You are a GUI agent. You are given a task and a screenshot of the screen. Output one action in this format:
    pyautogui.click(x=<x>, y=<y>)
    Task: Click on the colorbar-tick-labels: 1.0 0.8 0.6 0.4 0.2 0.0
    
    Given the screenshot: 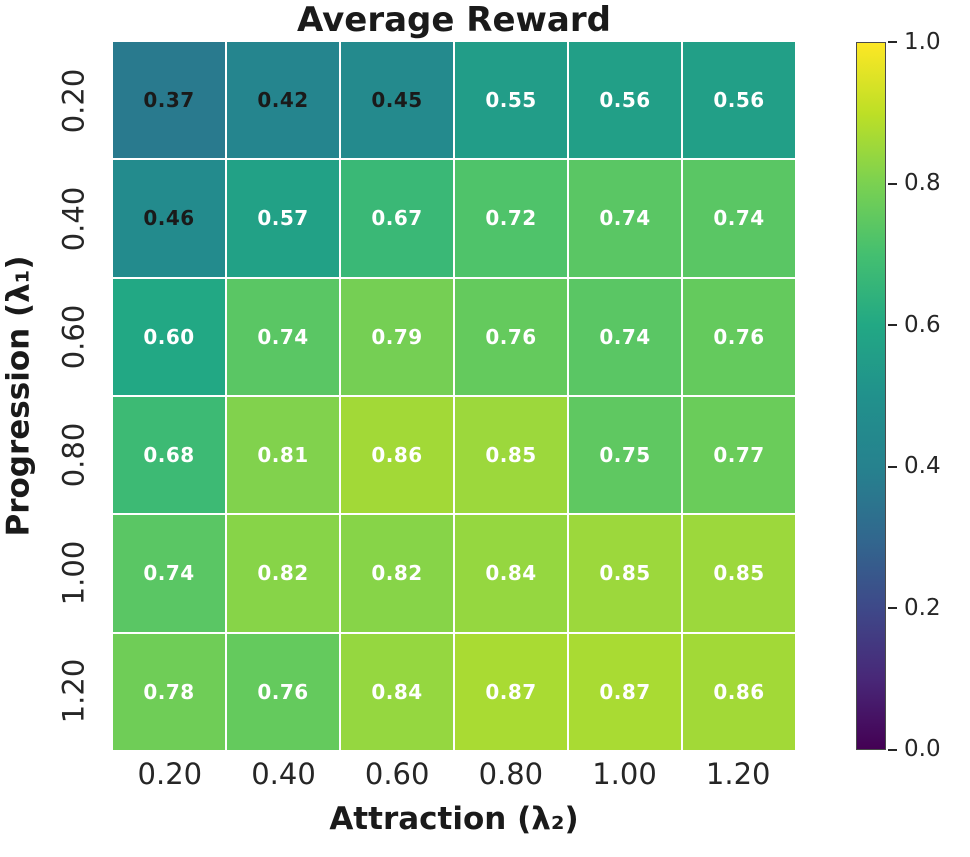 What is the action you would take?
    pyautogui.click(x=928, y=395)
    